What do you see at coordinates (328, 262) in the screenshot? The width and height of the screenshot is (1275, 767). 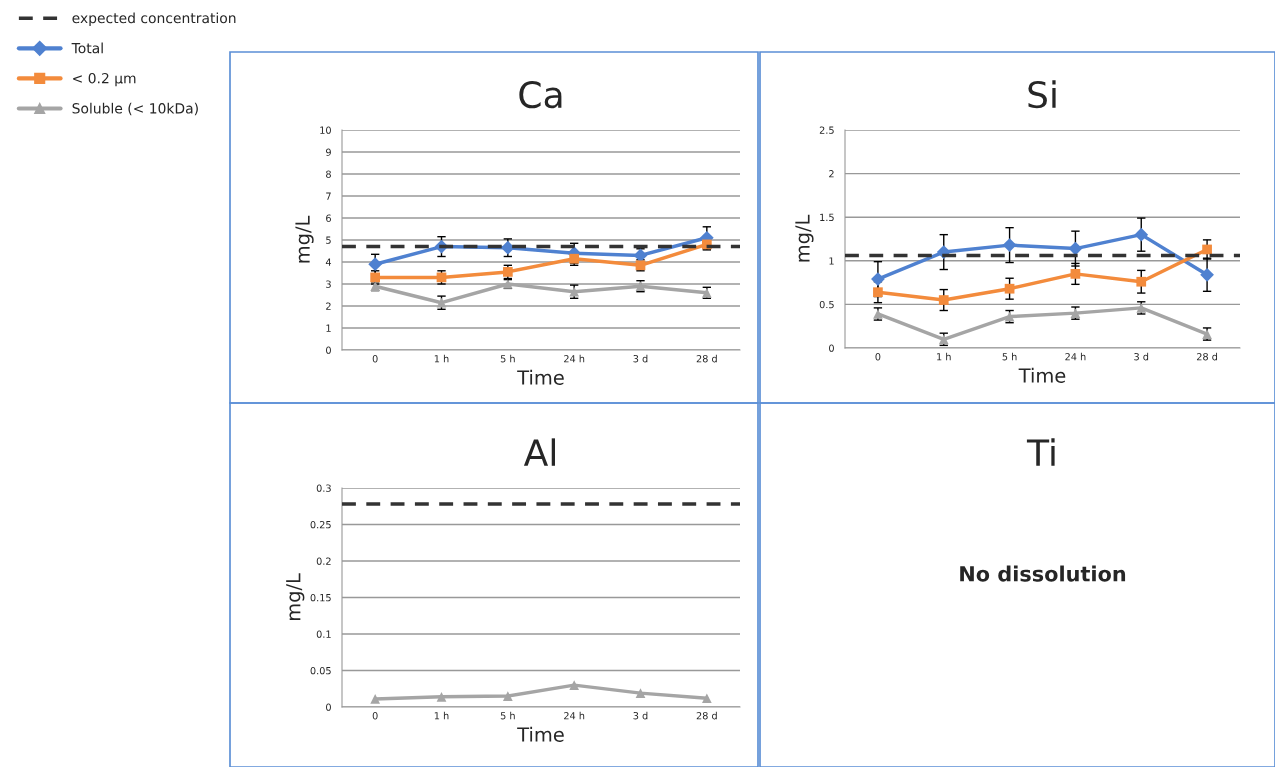 I see `y-tick-label: 4` at bounding box center [328, 262].